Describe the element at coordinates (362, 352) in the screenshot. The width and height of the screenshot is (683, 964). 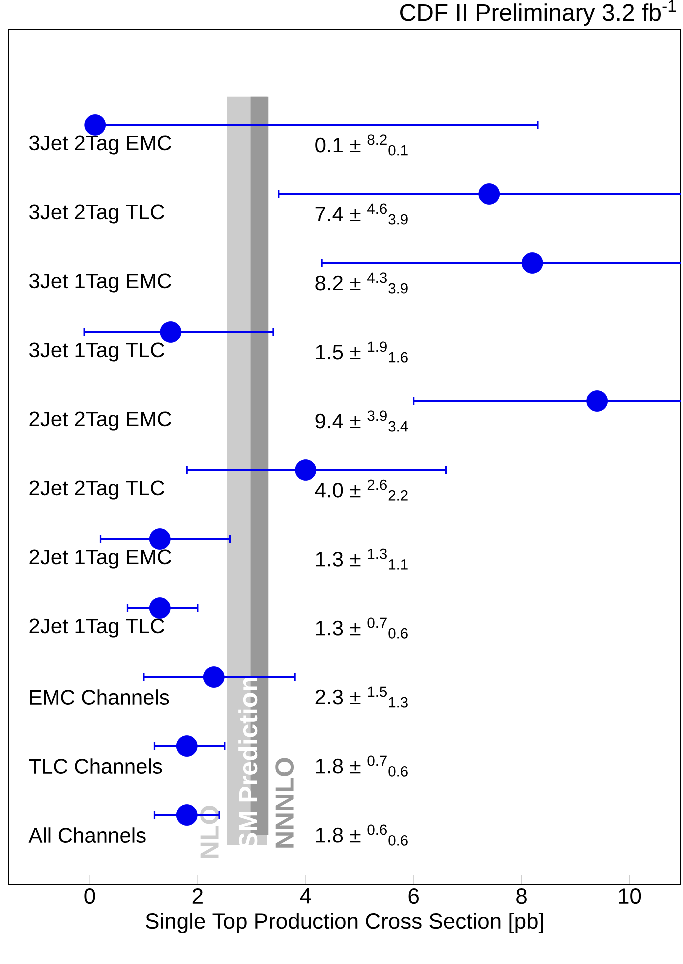
I see `annotation: 1.5 ± $^{1.9}$1.6` at that location.